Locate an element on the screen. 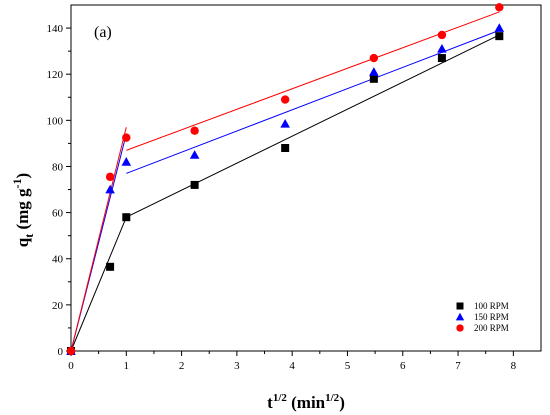 This screenshot has height=415, width=550. x-tick-label: 6 is located at coordinates (403, 366).